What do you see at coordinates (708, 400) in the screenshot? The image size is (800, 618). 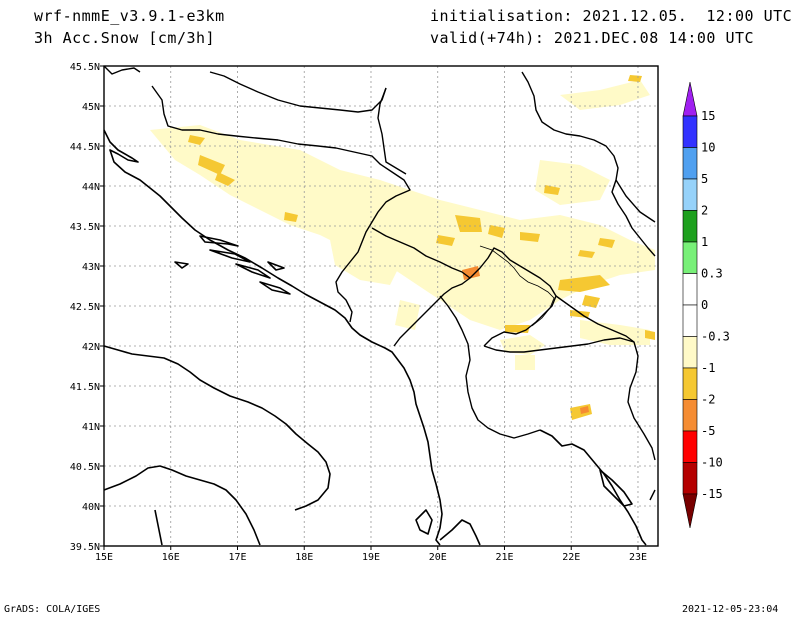 I see `colorbar-label: -2` at bounding box center [708, 400].